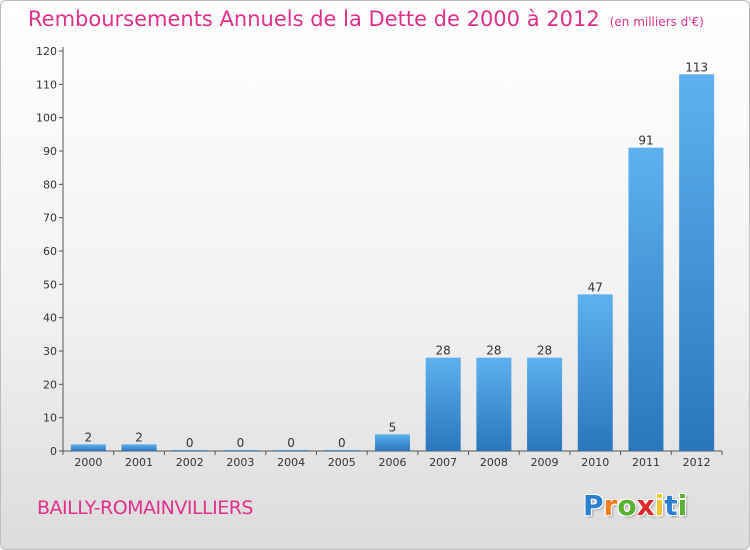 The height and width of the screenshot is (550, 750). I want to click on y-tick-label: 110, so click(46, 84).